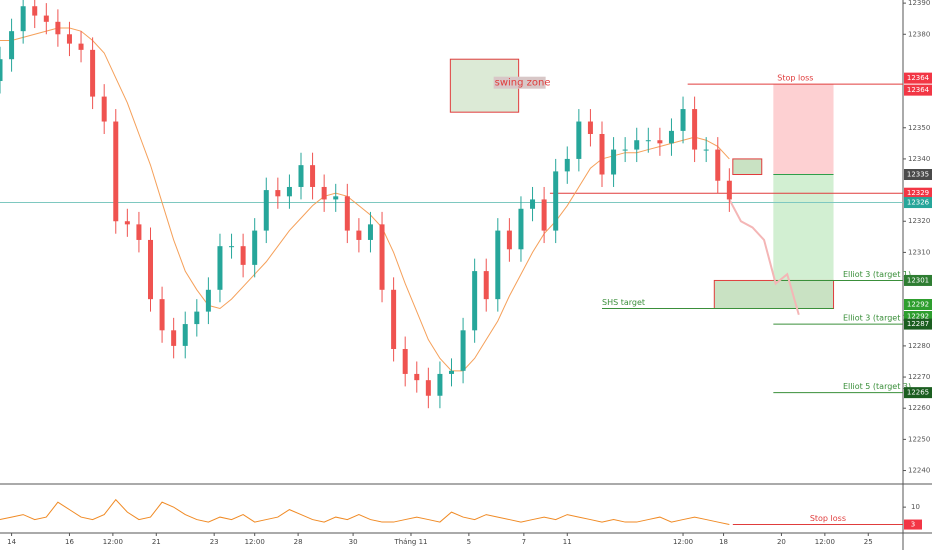 Image resolution: width=932 pixels, height=550 pixels. Describe the element at coordinates (523, 83) in the screenshot. I see `zone-label: swing zone` at that location.